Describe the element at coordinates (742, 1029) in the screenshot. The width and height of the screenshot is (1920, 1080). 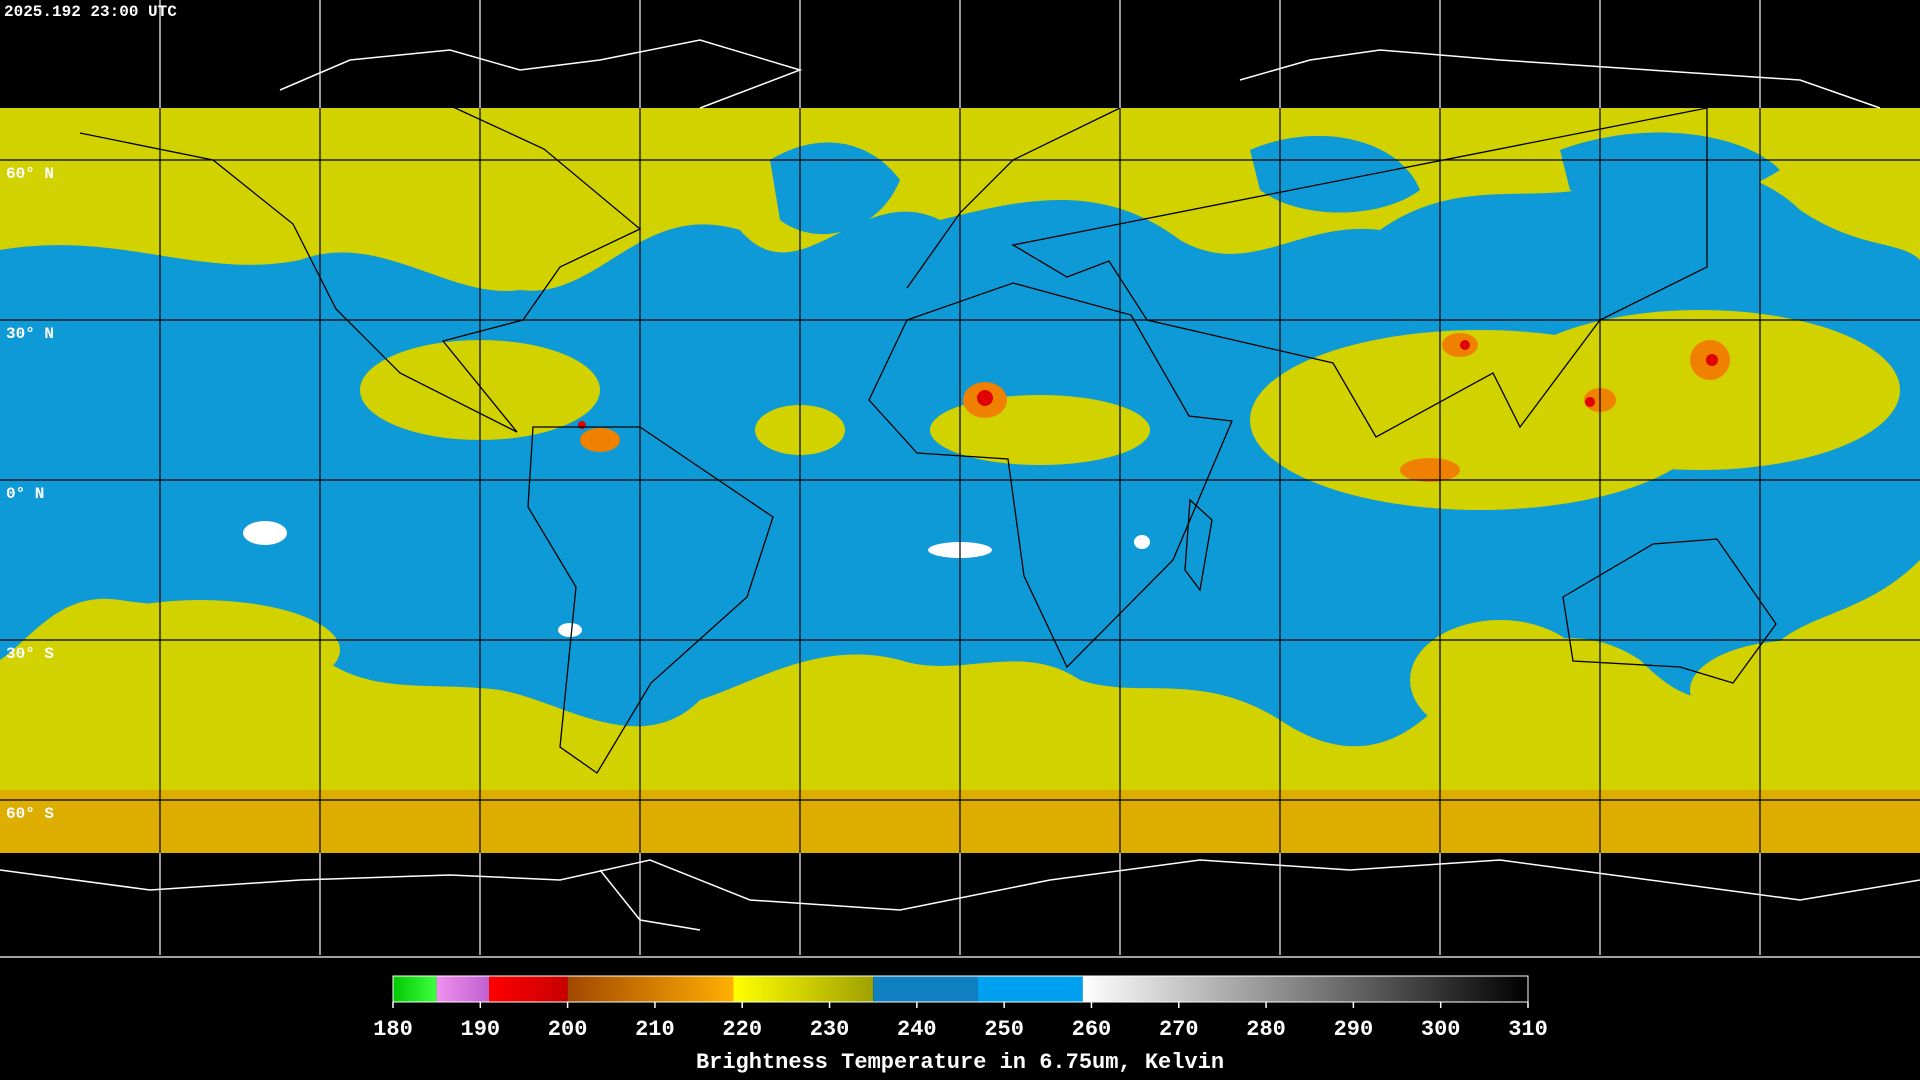
I see `colorbar-tick-label: 220` at that location.